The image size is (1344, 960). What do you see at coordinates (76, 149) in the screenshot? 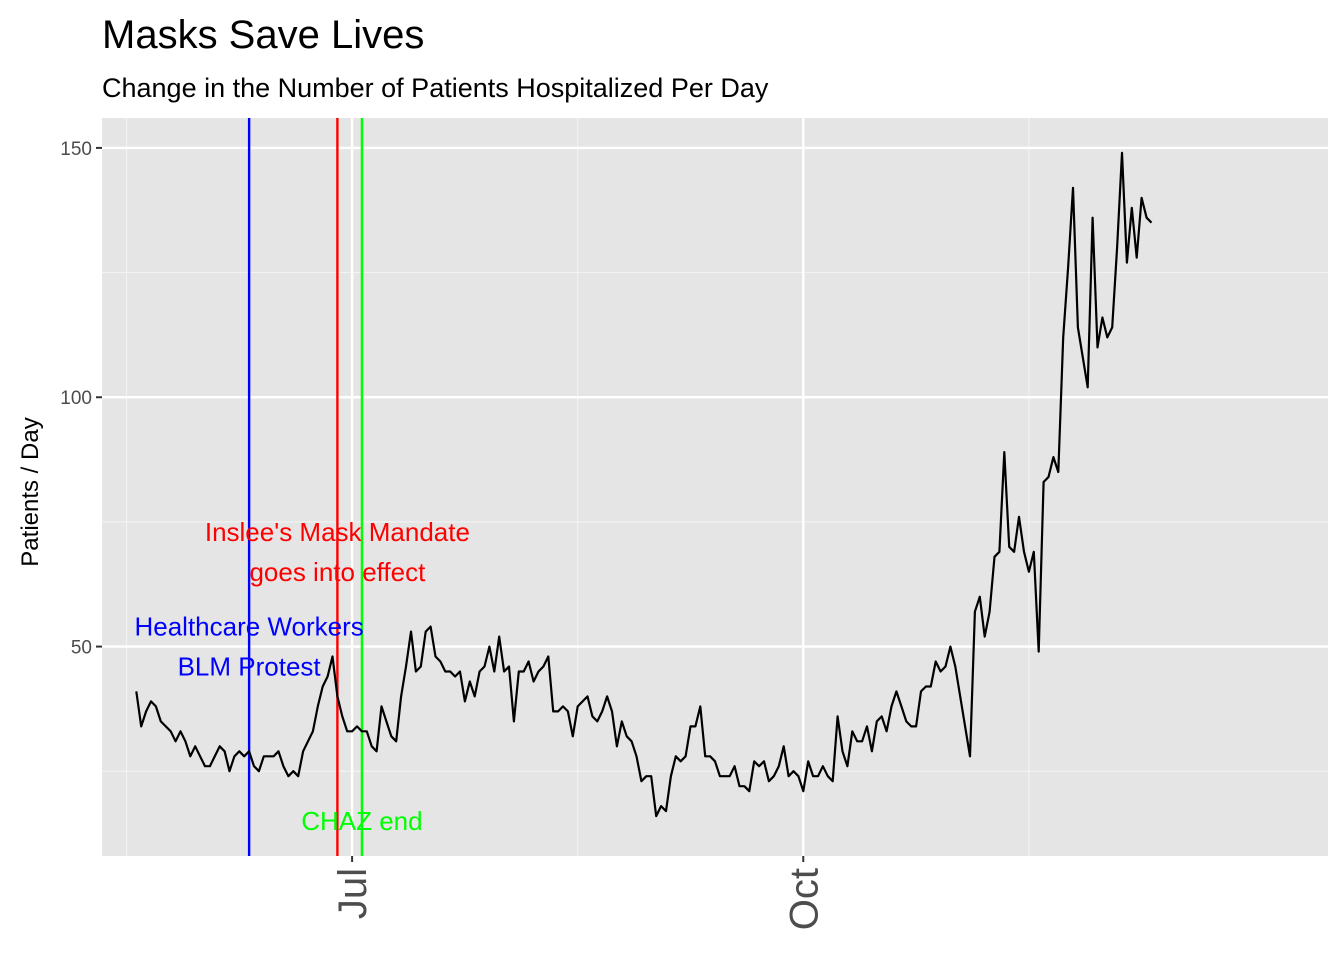
I see `y-tick-label: 150` at bounding box center [76, 149].